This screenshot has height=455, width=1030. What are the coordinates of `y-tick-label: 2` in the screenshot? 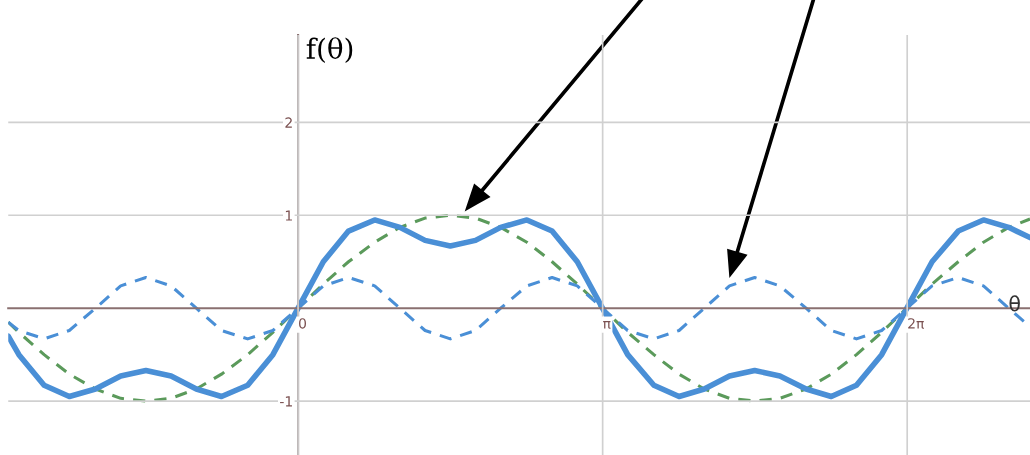 It's located at (288, 122).